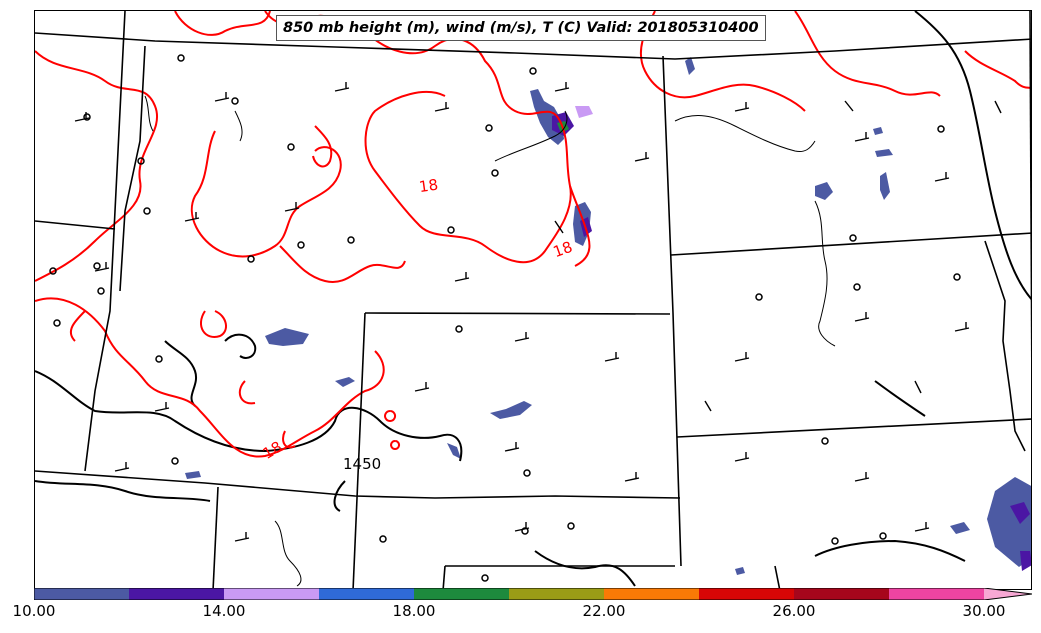  I want to click on height-contour-label: 1450, so click(362, 464).